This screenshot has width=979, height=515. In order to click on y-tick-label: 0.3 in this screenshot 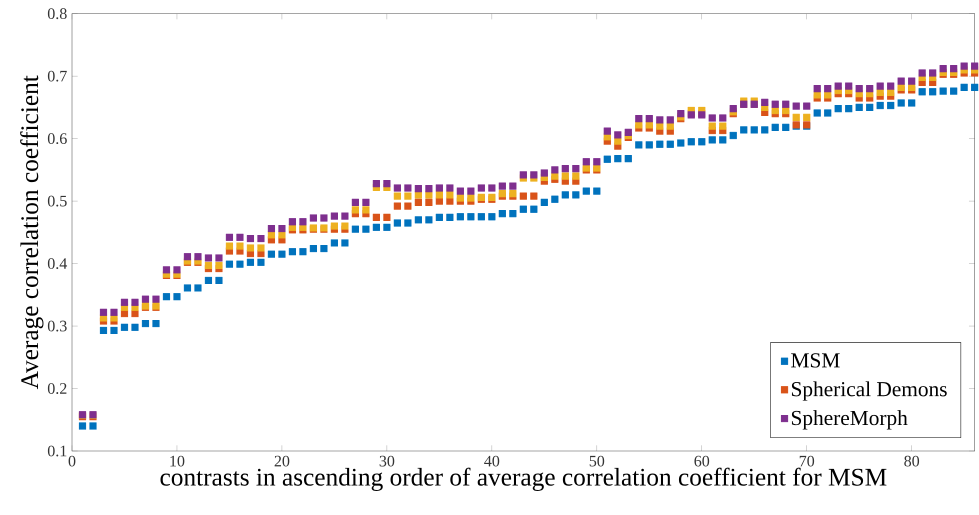, I will do `click(57, 326)`.